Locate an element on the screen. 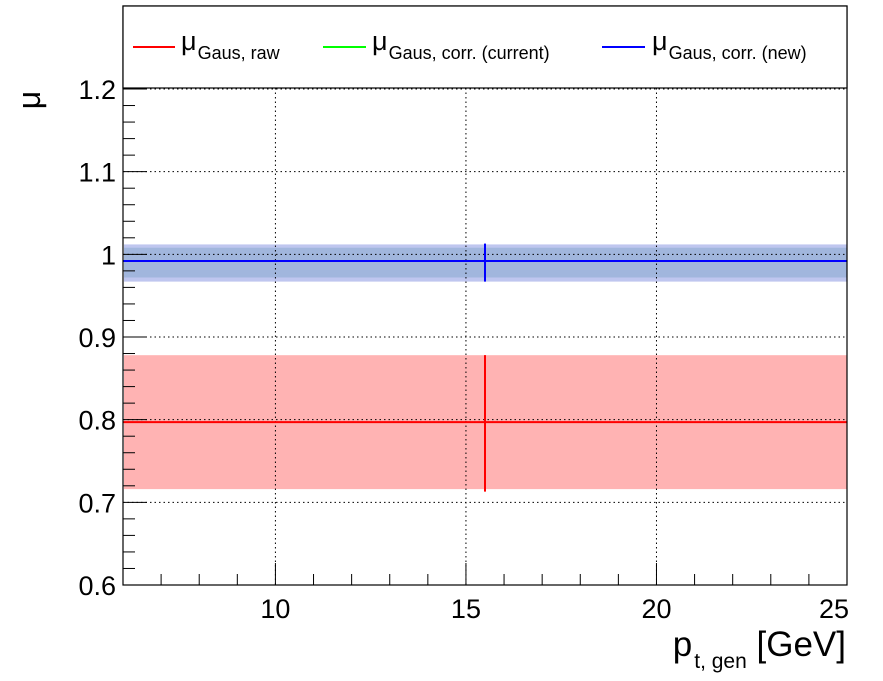  legend-box is located at coordinates (485, 47).